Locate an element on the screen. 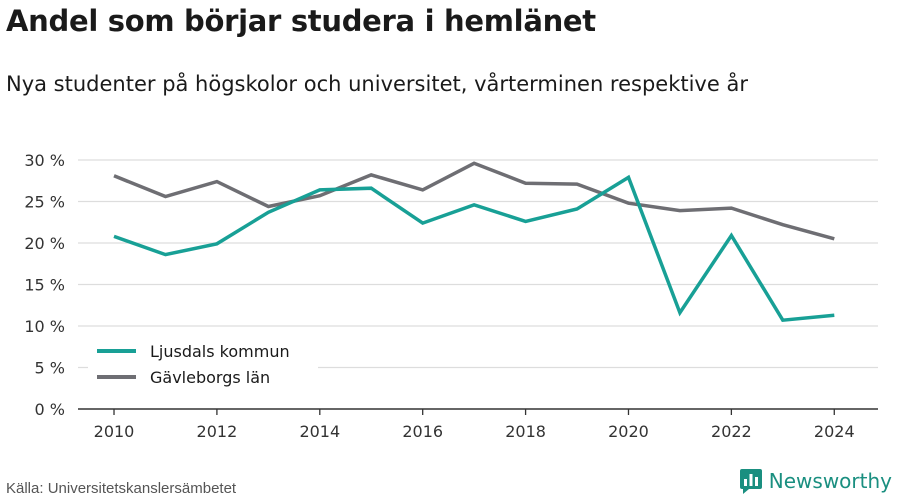  legend: Ljusdals kommun Gävleborgs län is located at coordinates (203, 365).